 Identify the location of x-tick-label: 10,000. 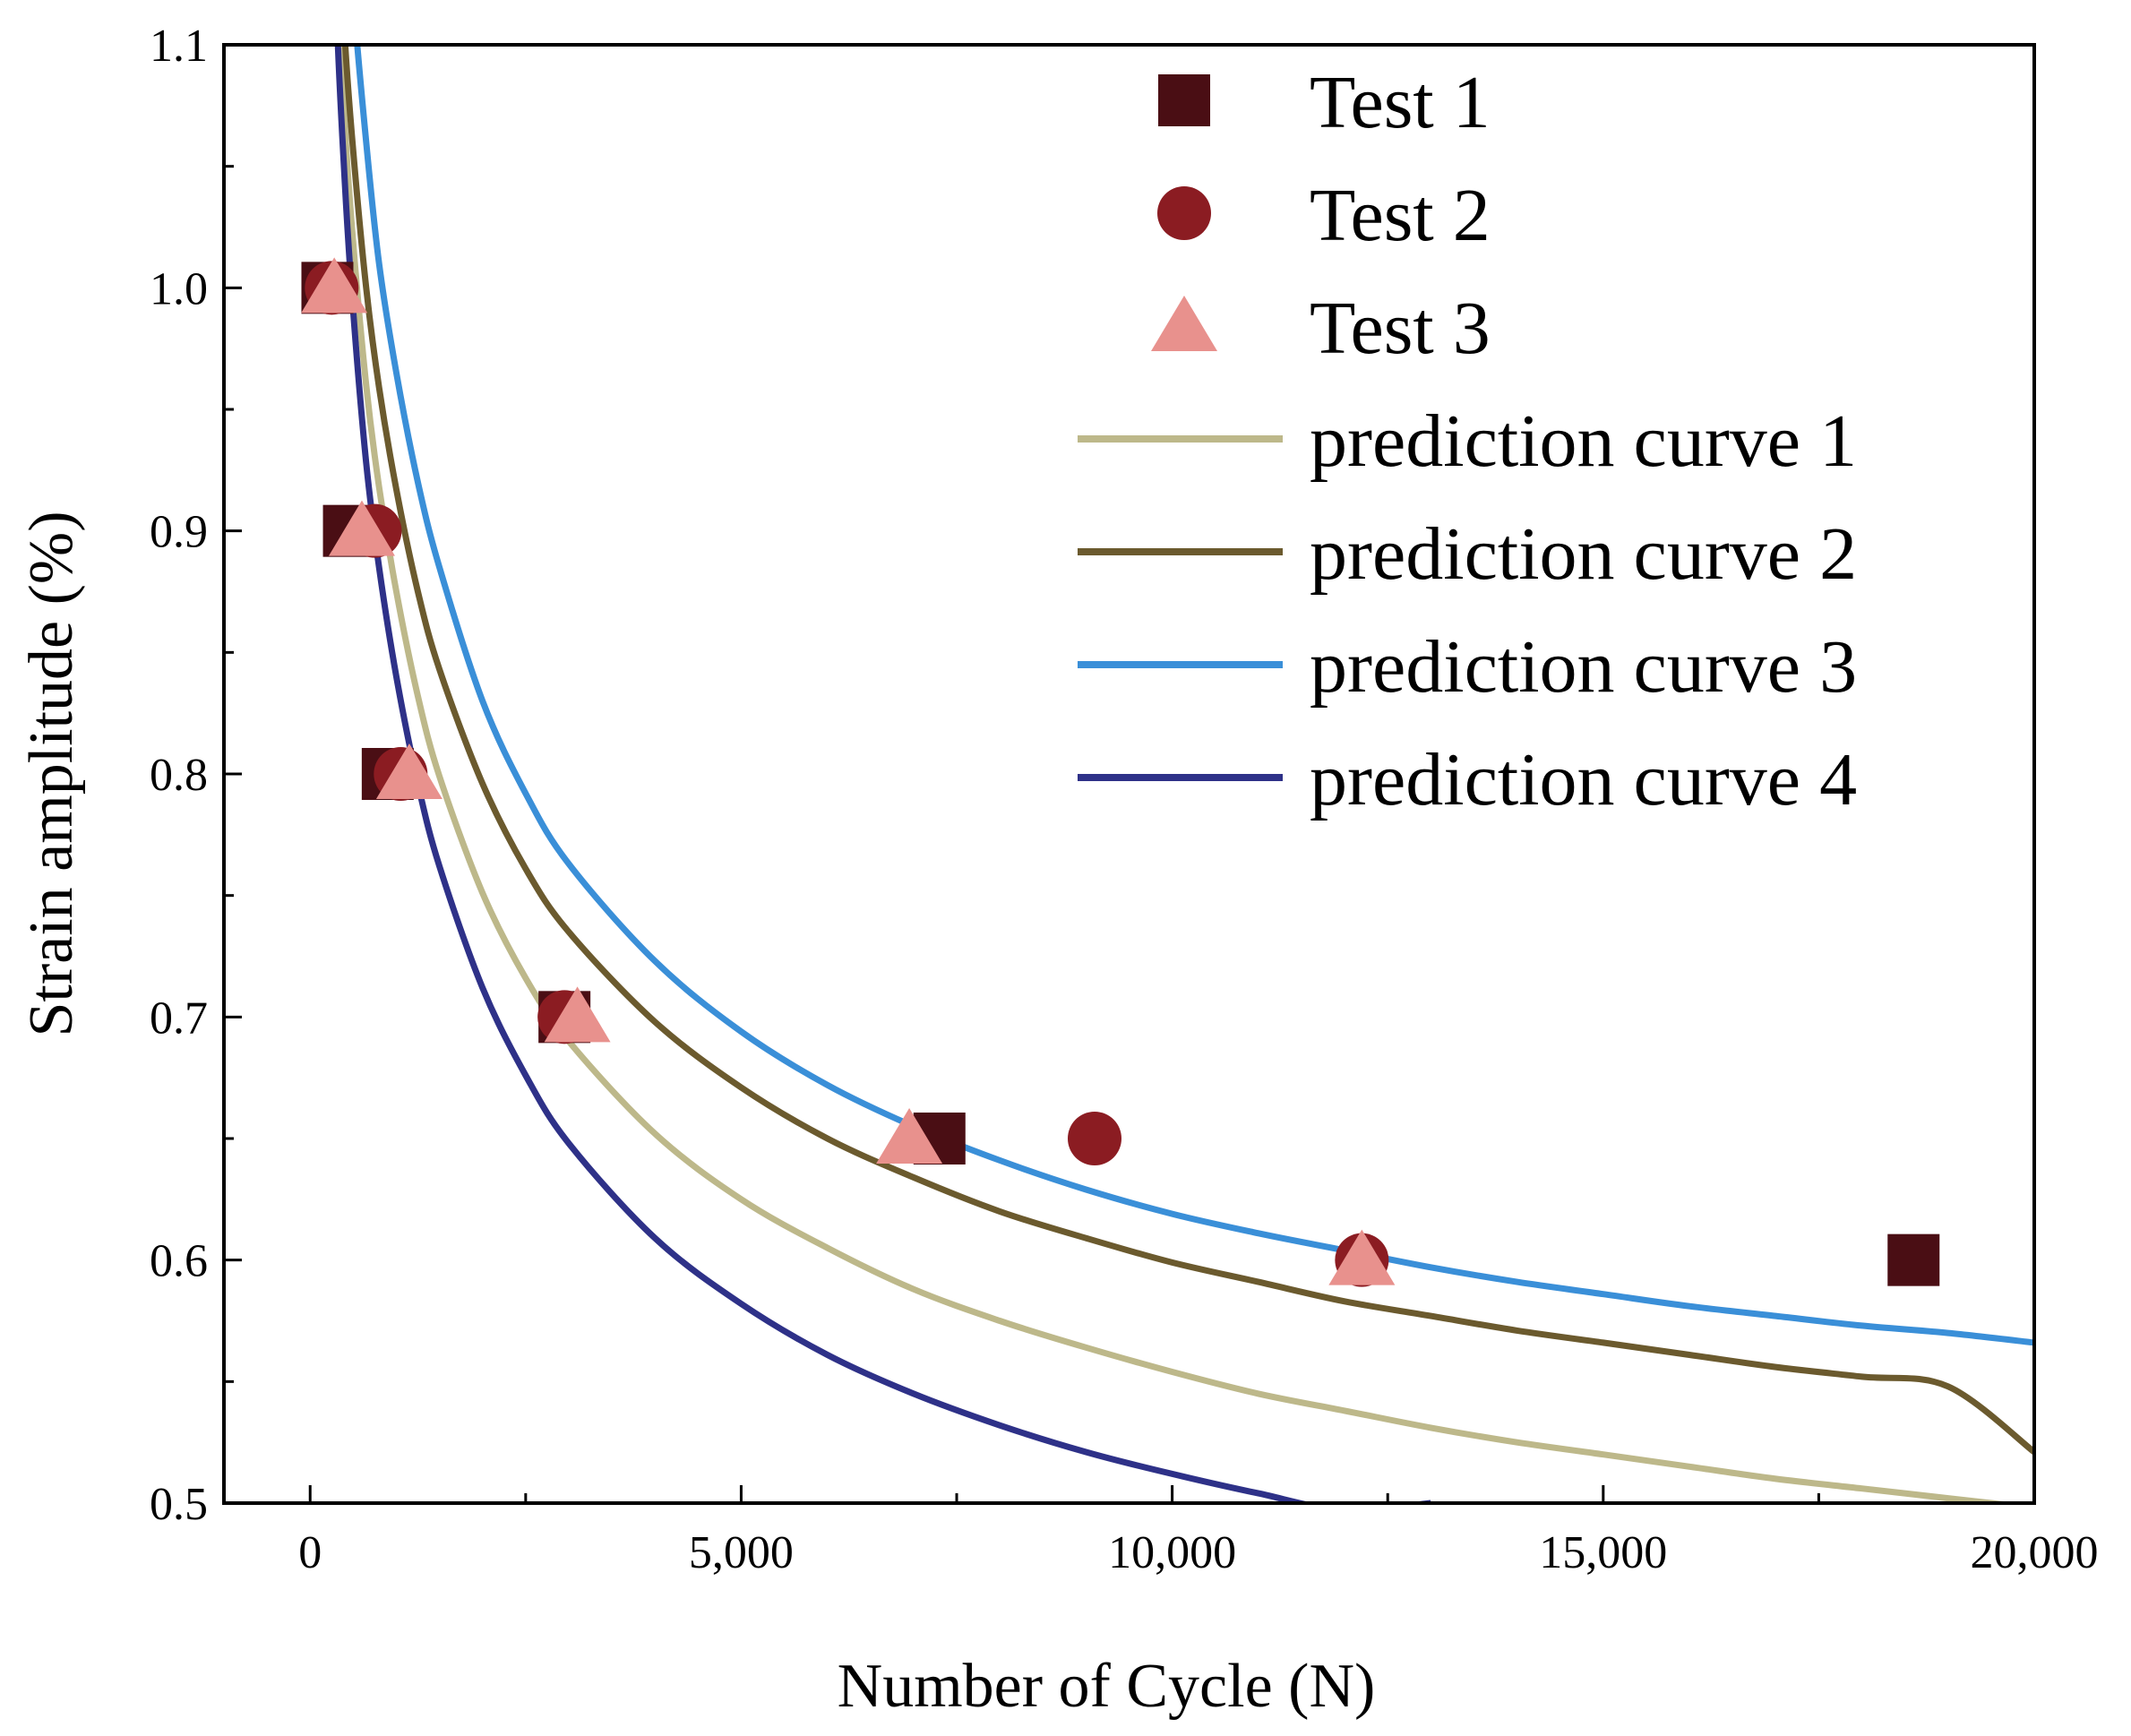
(1172, 1553).